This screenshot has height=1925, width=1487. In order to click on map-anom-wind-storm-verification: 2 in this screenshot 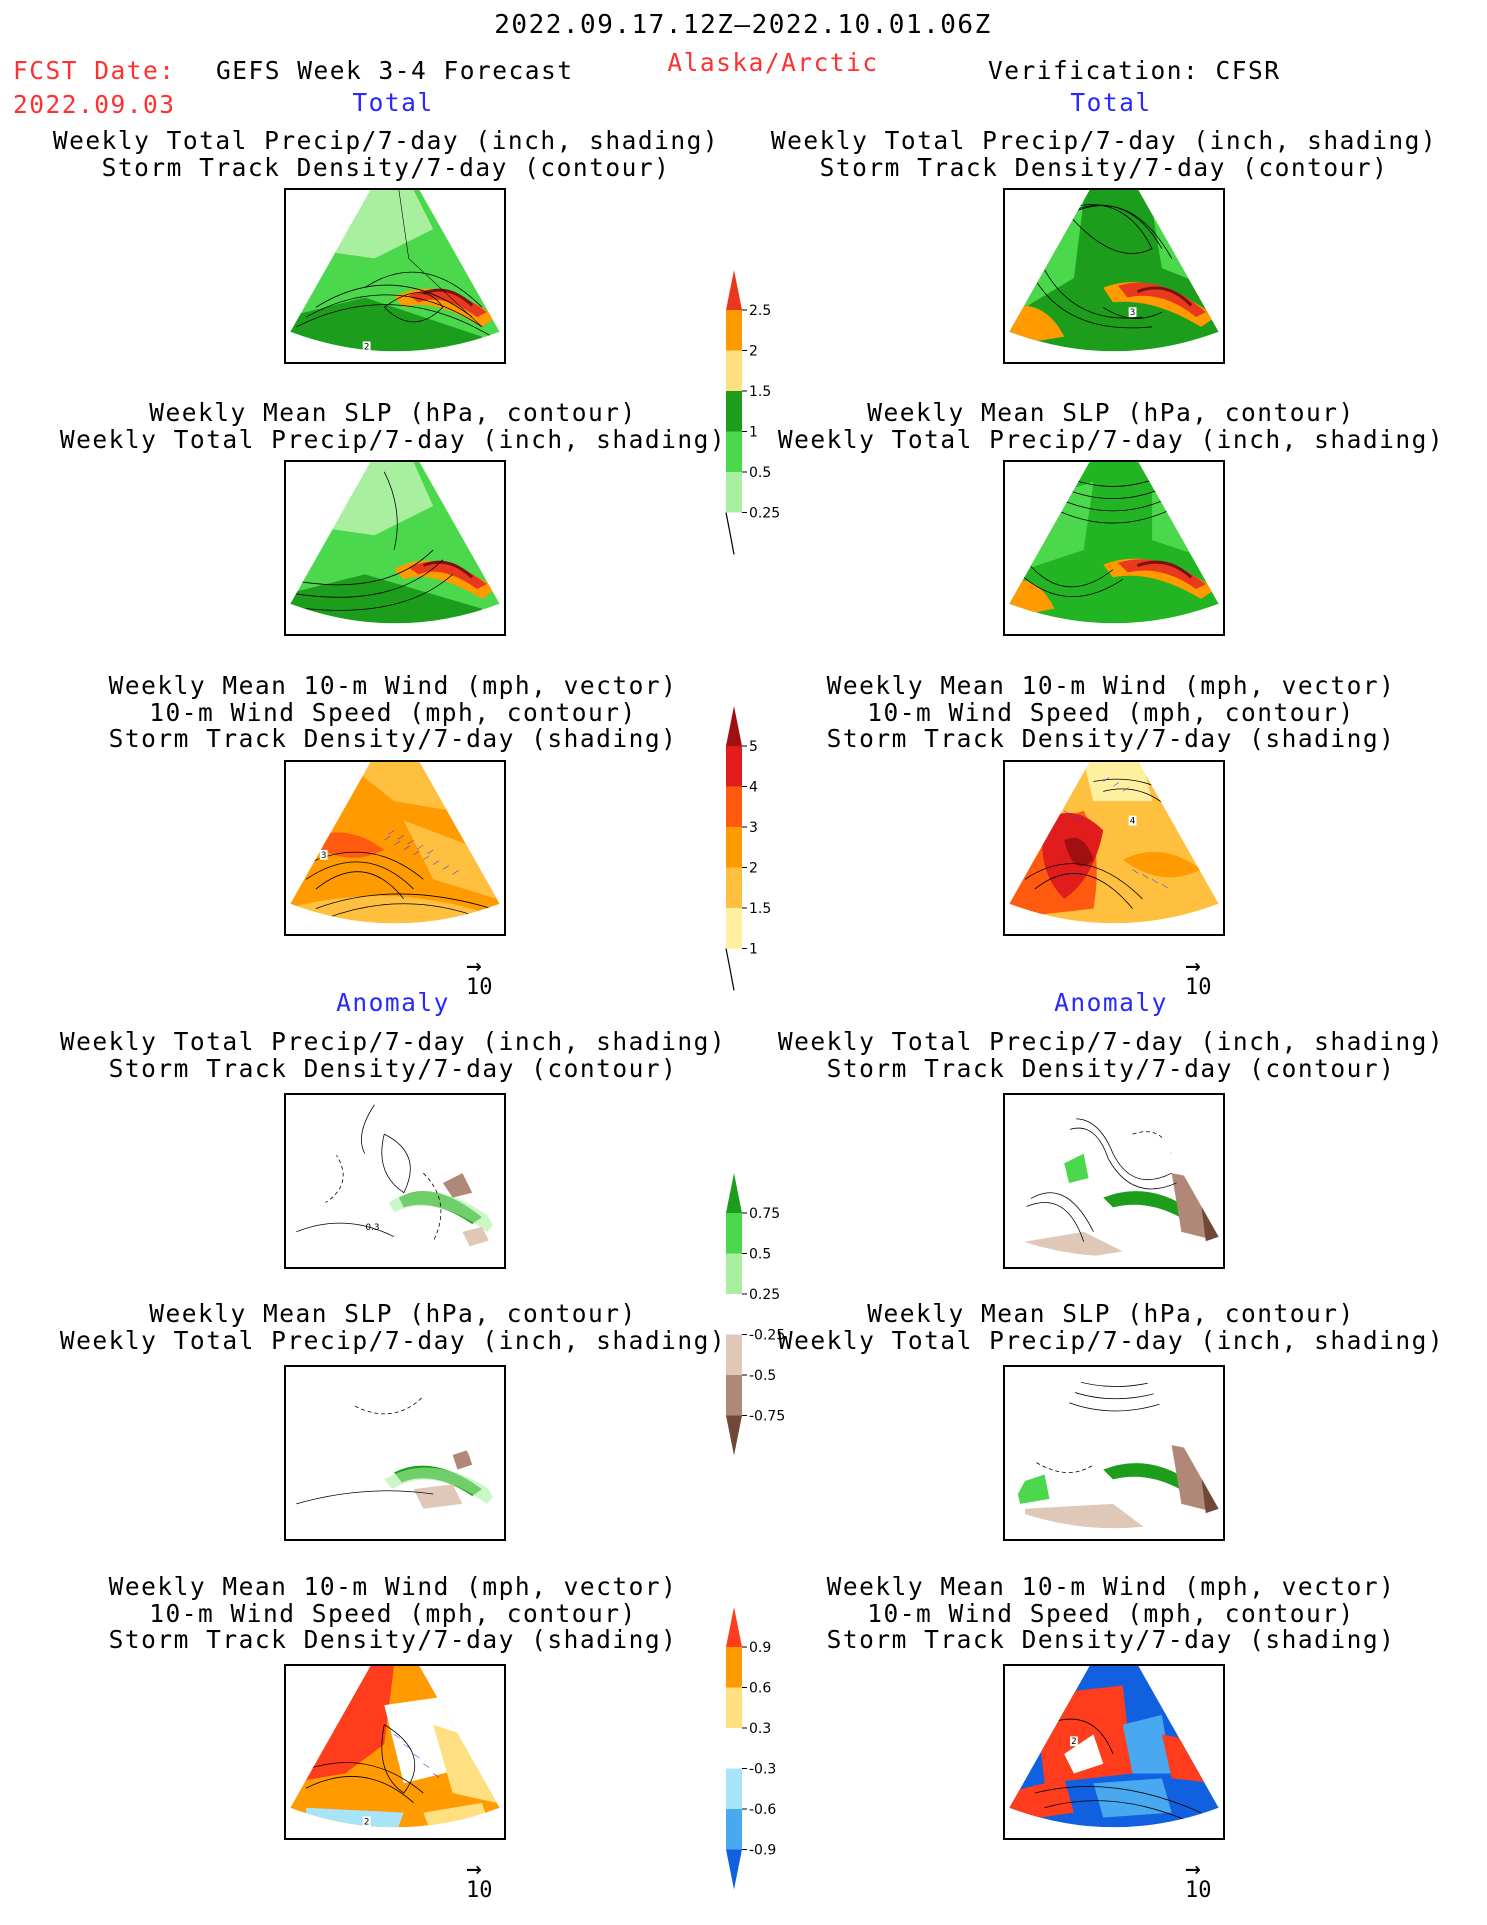, I will do `click(1114, 1752)`.